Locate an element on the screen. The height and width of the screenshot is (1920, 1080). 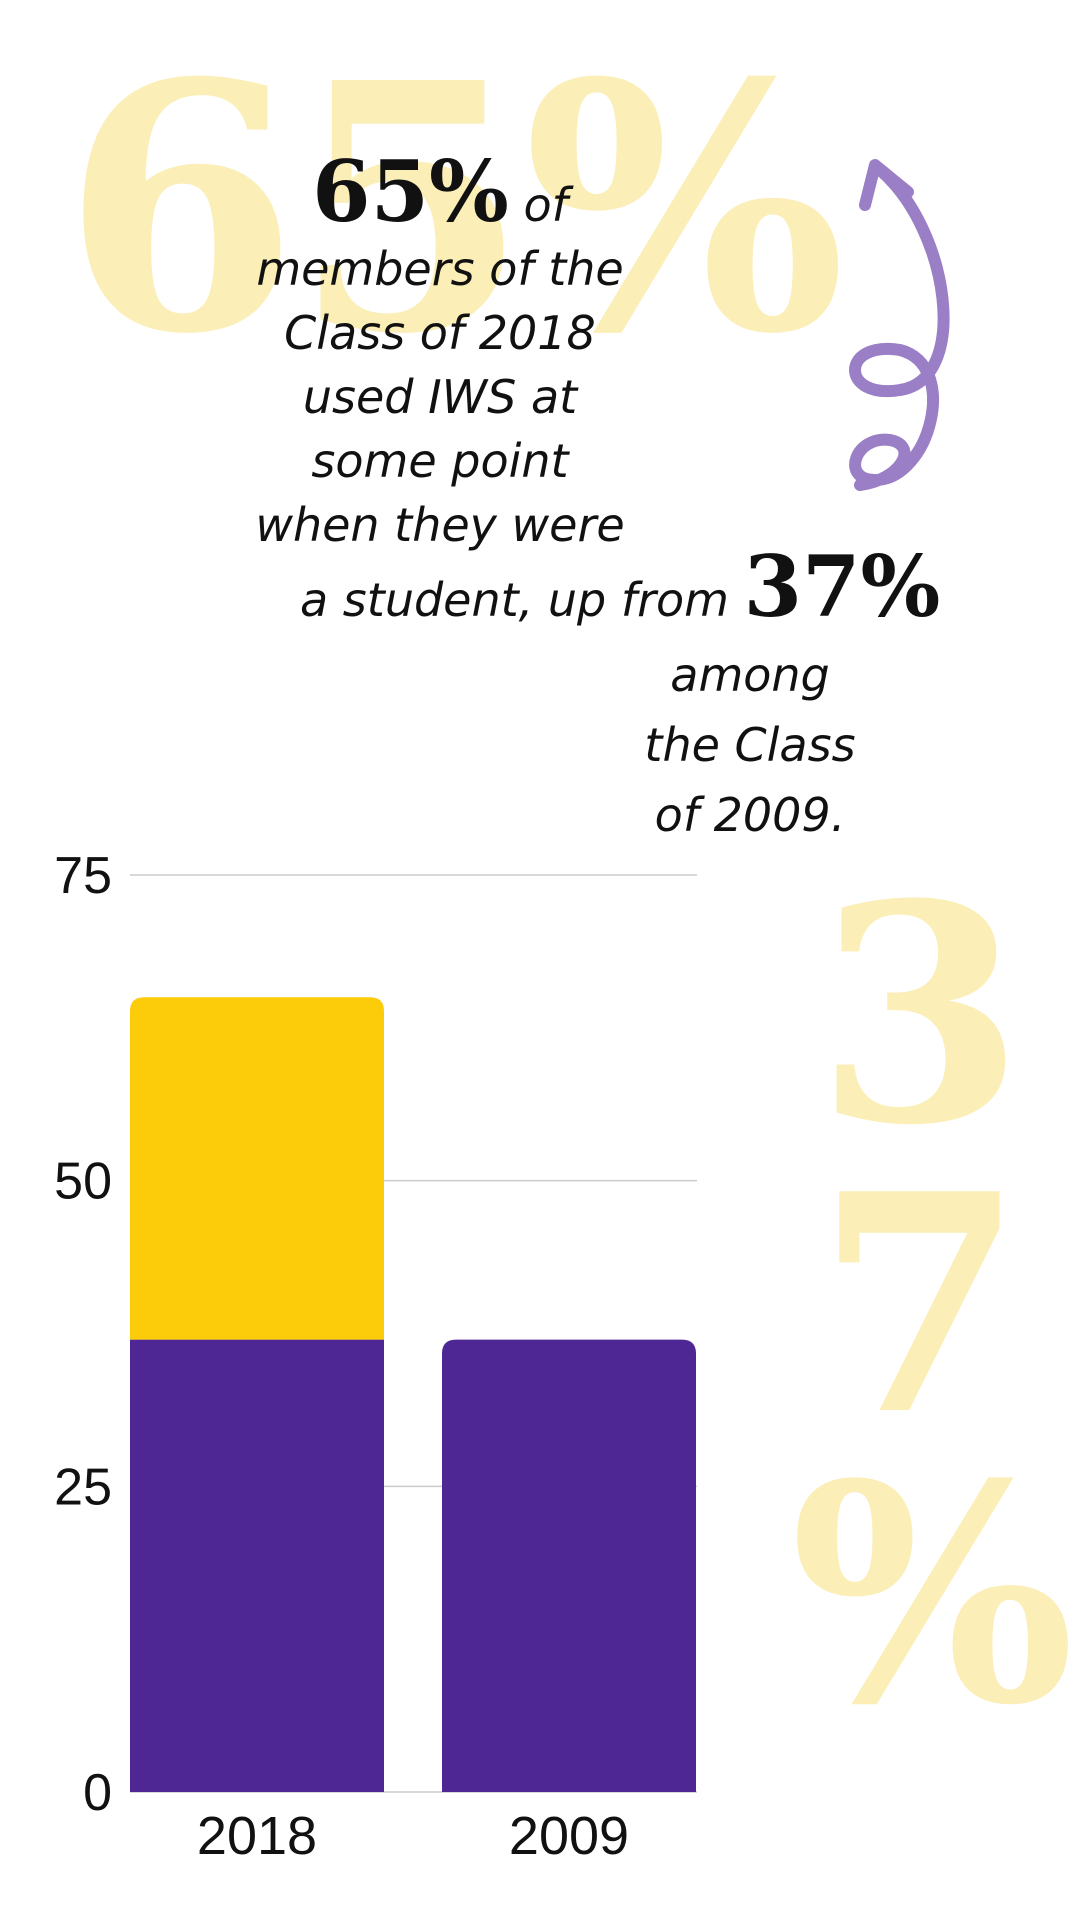
headline-line: members of the is located at coordinates (440, 269).